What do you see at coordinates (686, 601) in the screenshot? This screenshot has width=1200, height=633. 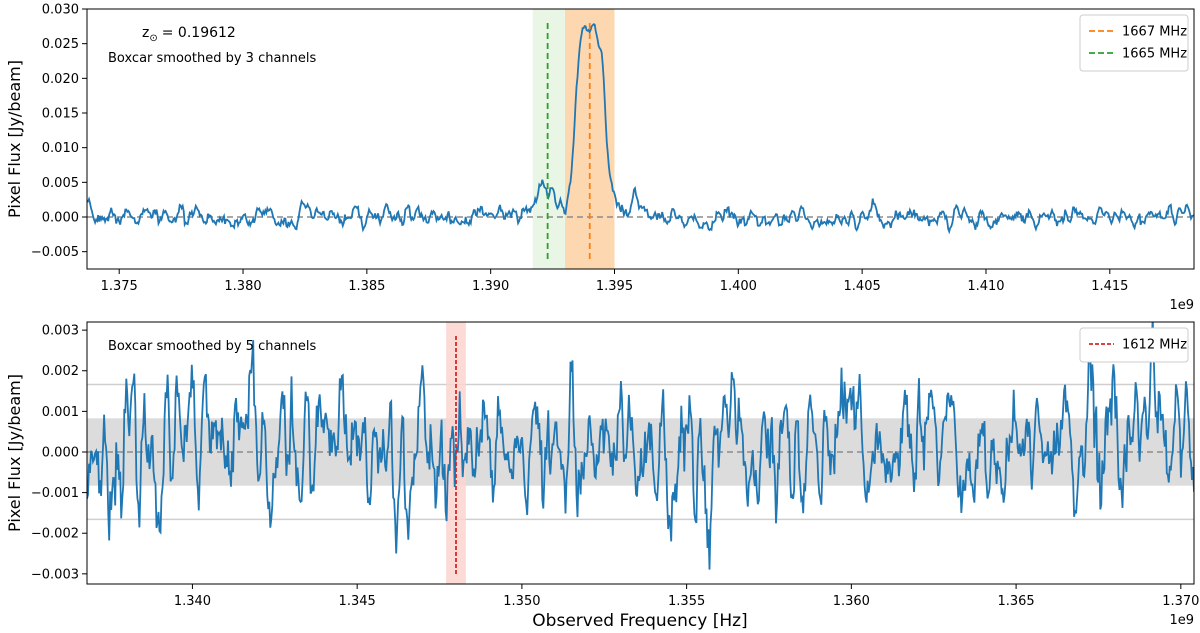 I see `x-tick-label: 1.355` at bounding box center [686, 601].